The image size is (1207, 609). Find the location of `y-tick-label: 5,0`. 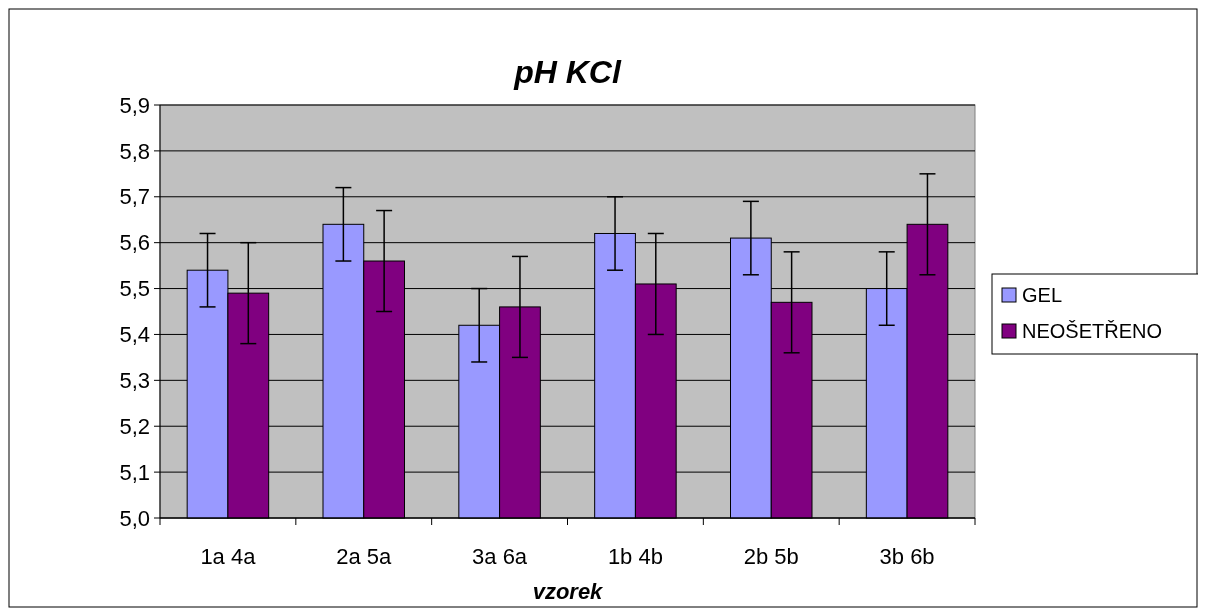

y-tick-label: 5,0 is located at coordinates (134, 518).